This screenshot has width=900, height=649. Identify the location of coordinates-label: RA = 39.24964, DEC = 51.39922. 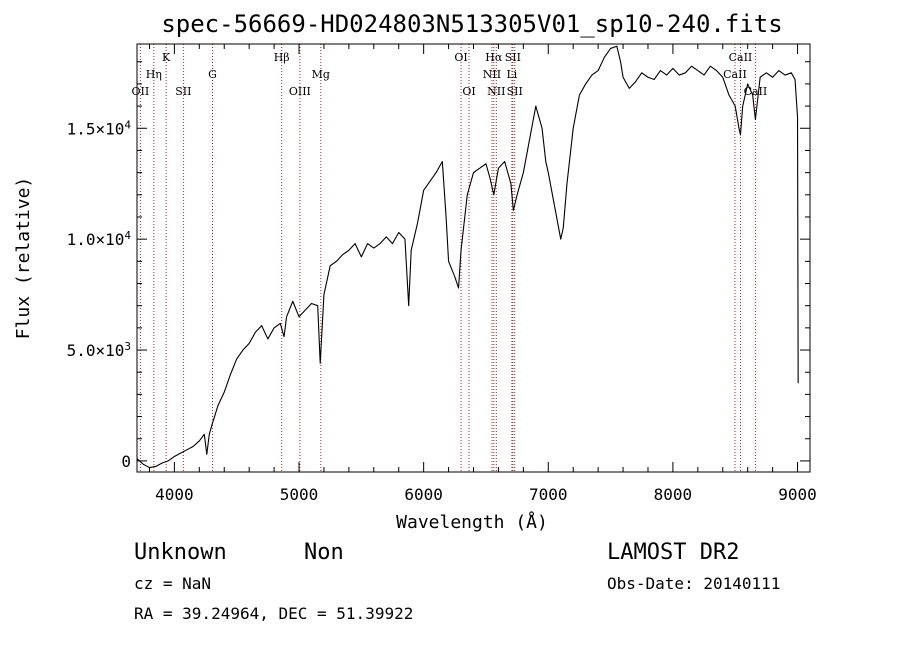
(273, 613).